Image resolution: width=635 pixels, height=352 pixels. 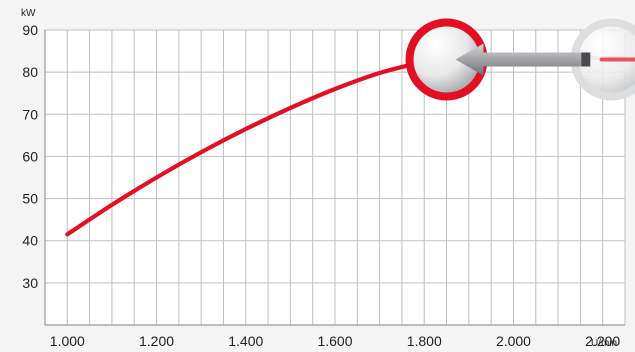 What do you see at coordinates (334, 341) in the screenshot?
I see `x-tick-label: 1.600` at bounding box center [334, 341].